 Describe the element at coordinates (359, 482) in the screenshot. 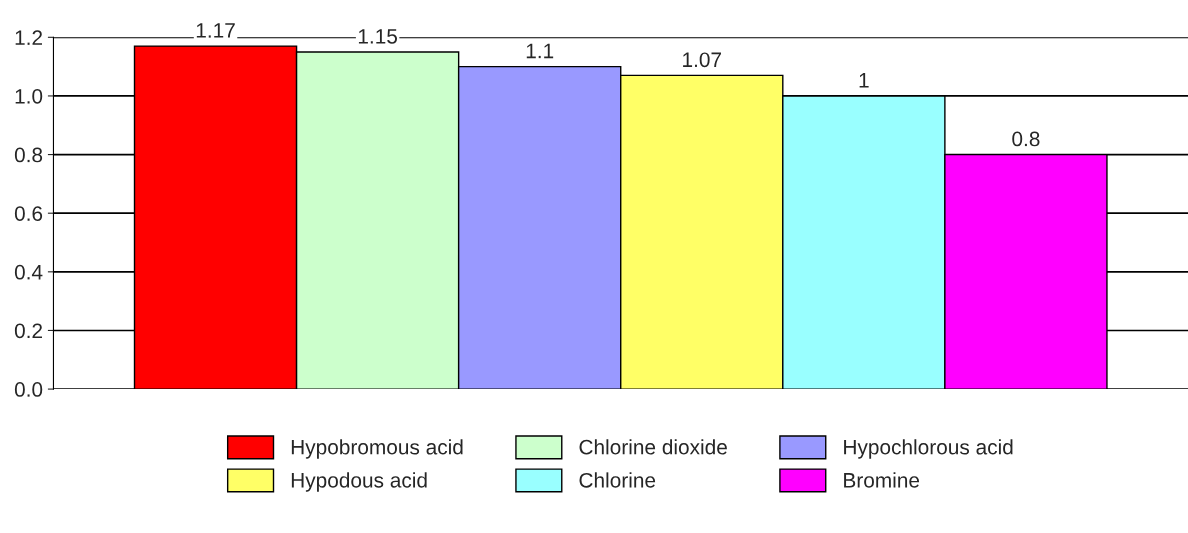

I see `legend-label: Hypodous acid` at that location.